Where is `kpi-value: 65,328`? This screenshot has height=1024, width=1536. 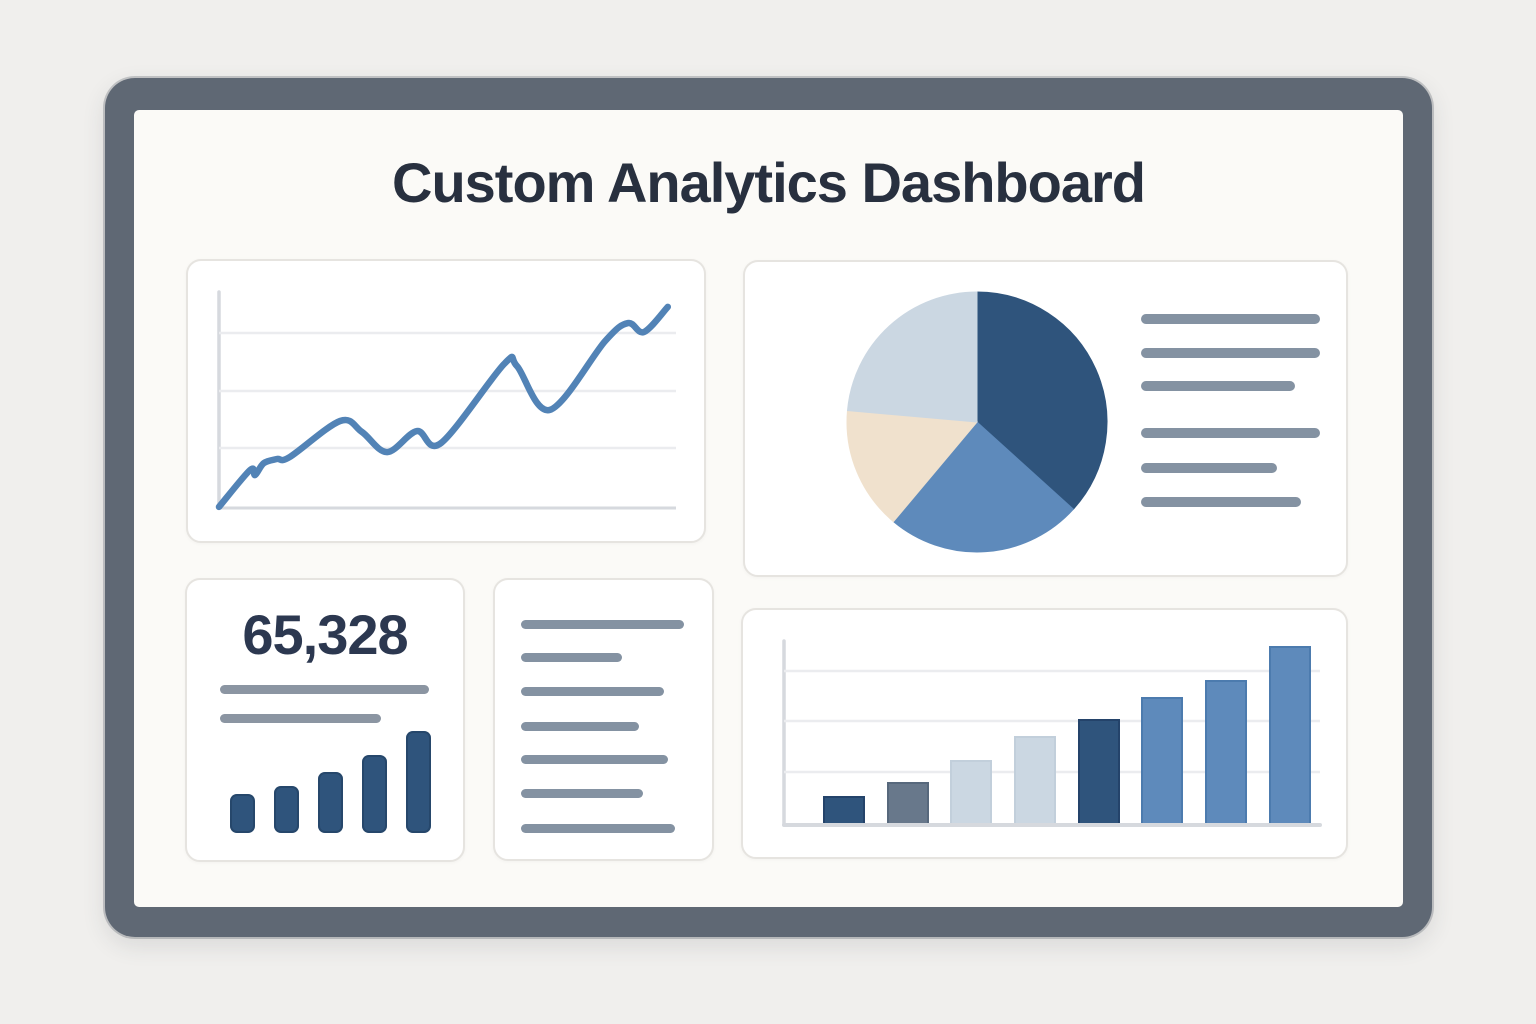
kpi-value: 65,328 is located at coordinates (325, 634).